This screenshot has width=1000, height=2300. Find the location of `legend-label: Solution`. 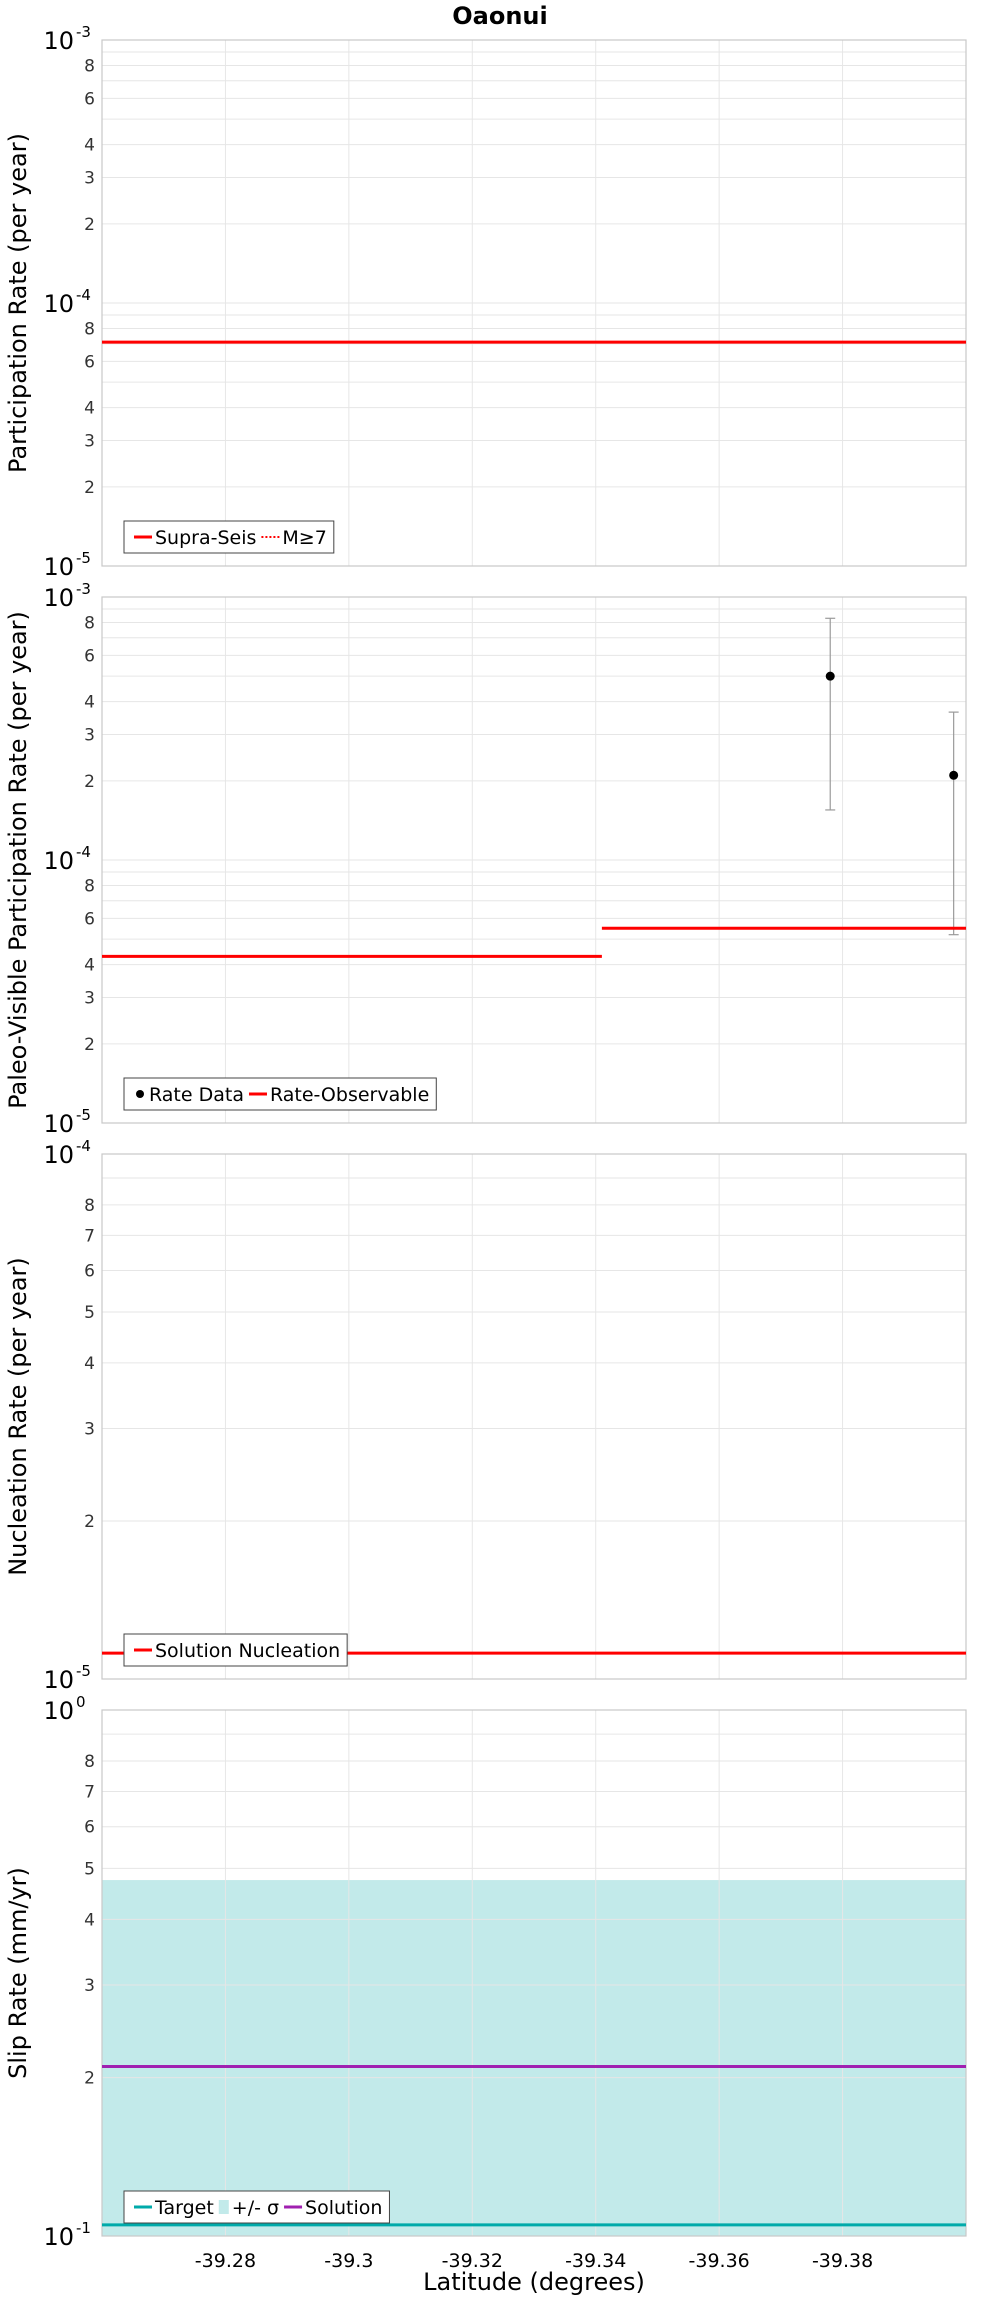

legend-label: Solution is located at coordinates (343, 2208).